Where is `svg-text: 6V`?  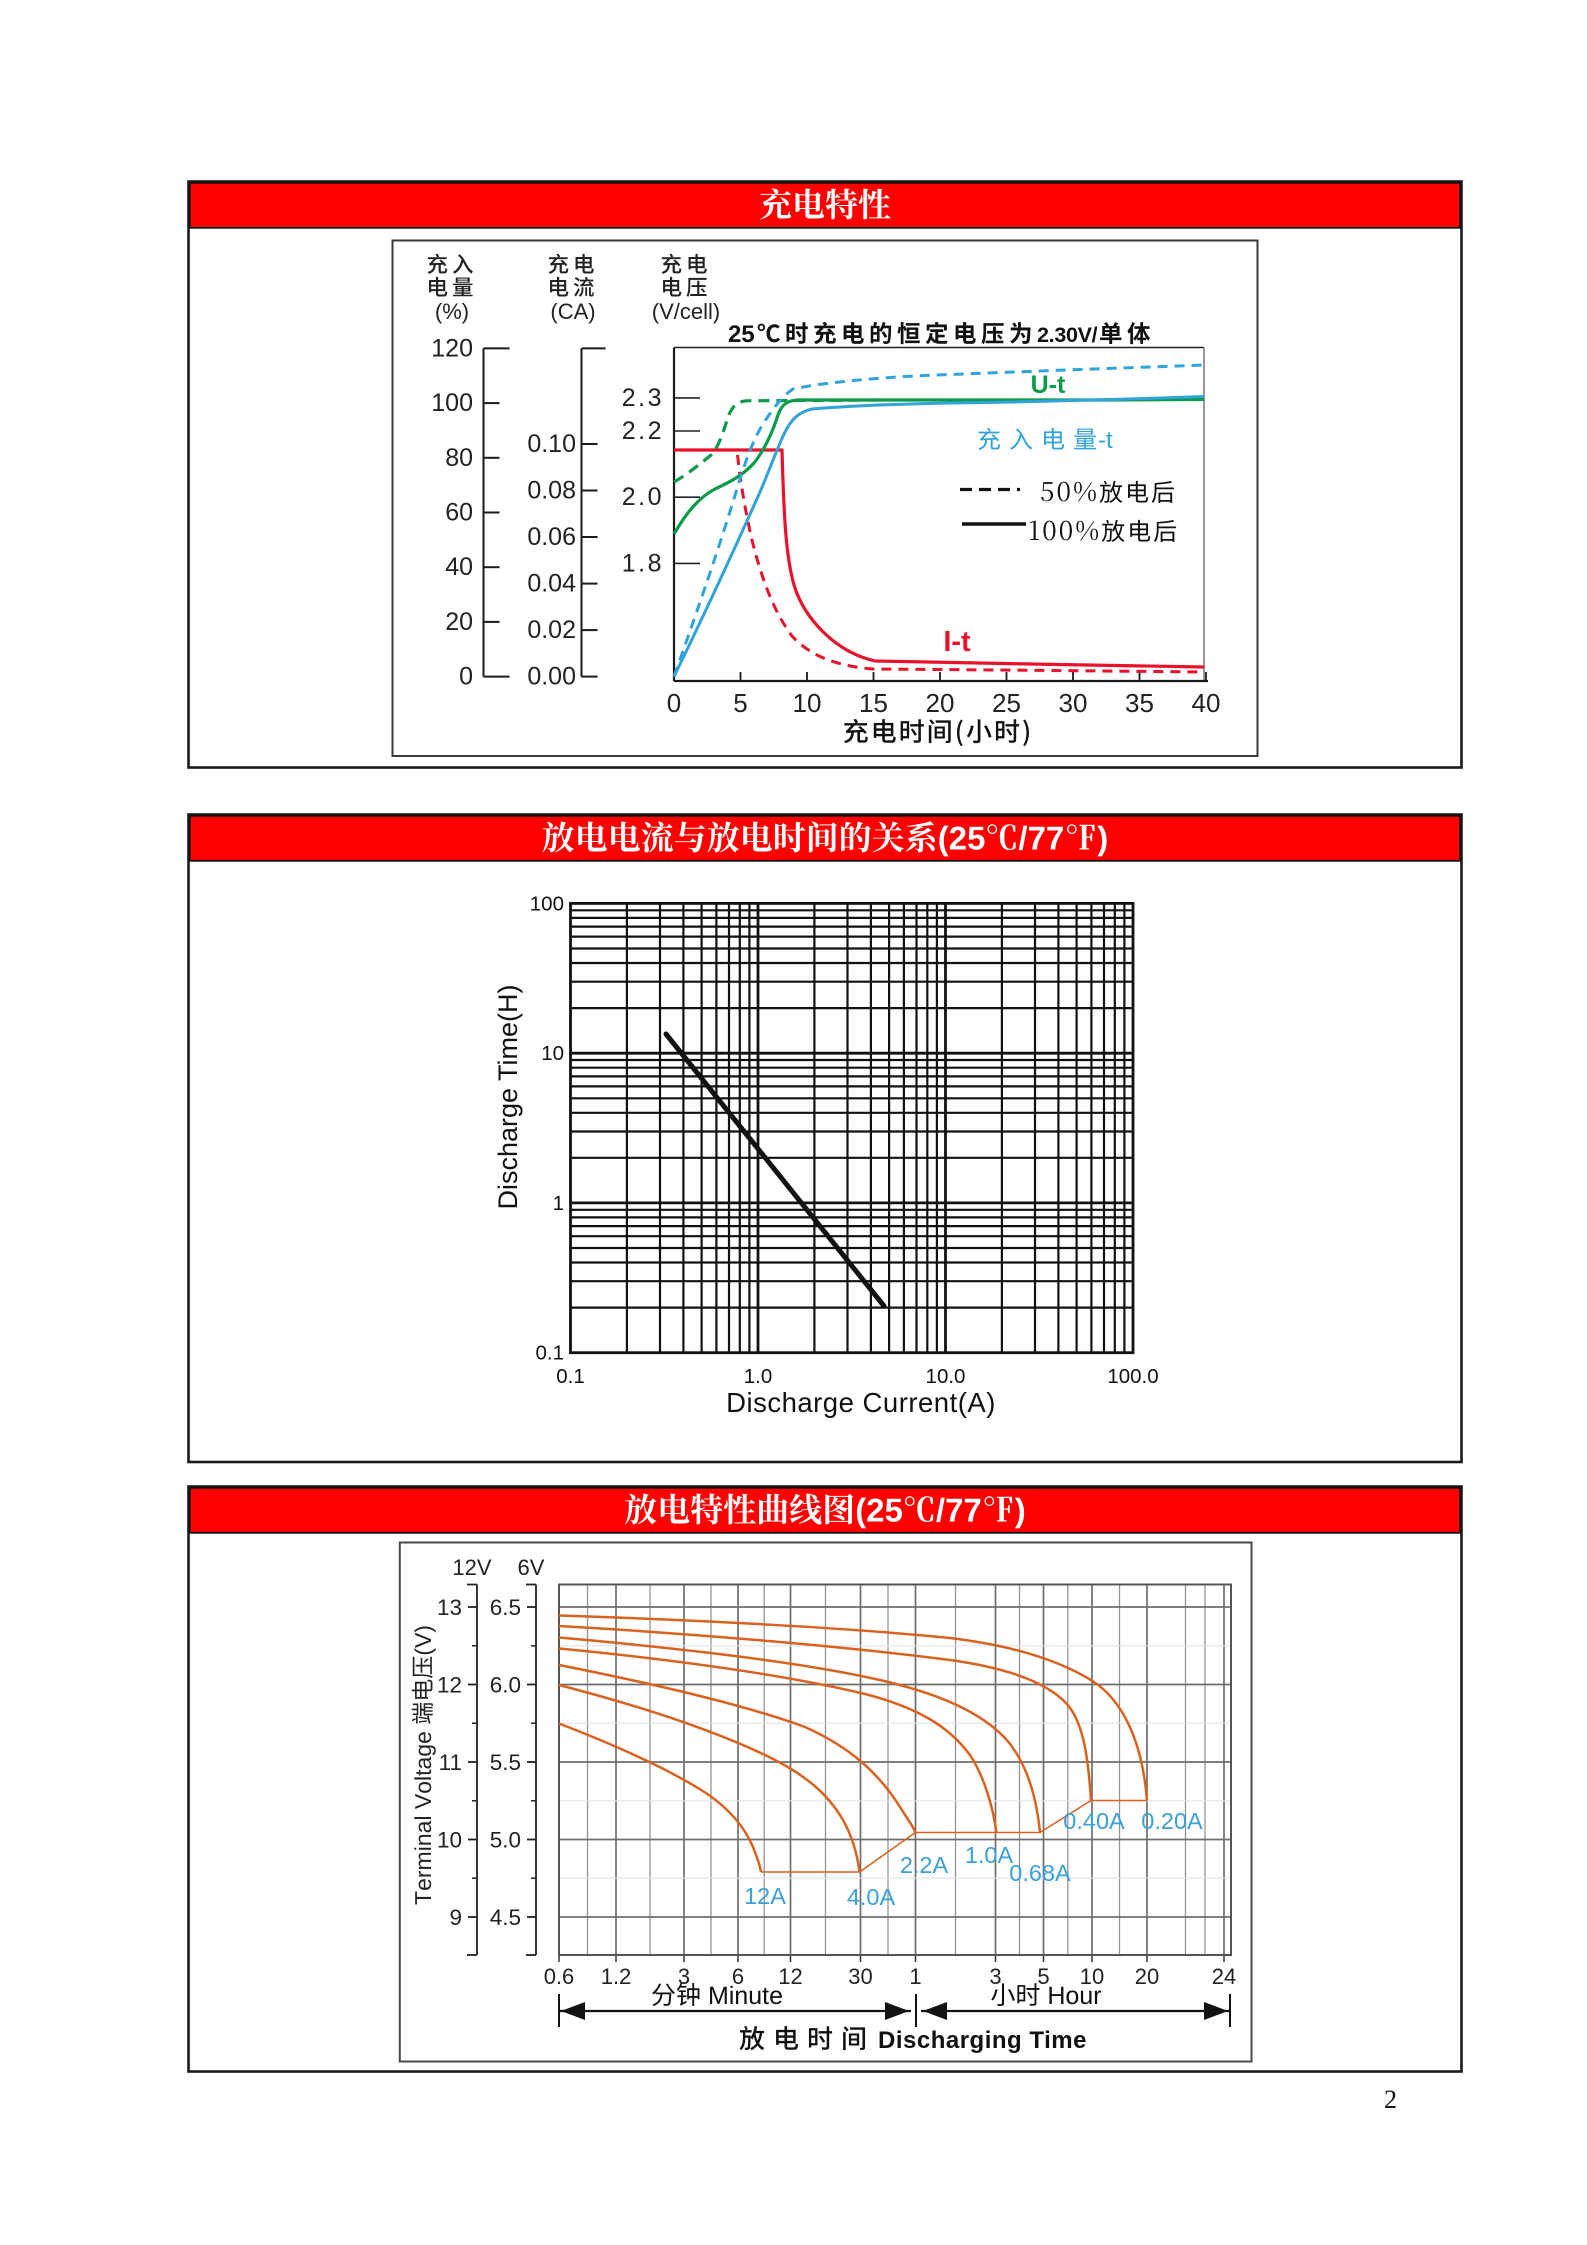
svg-text: 6V is located at coordinates (531, 1567).